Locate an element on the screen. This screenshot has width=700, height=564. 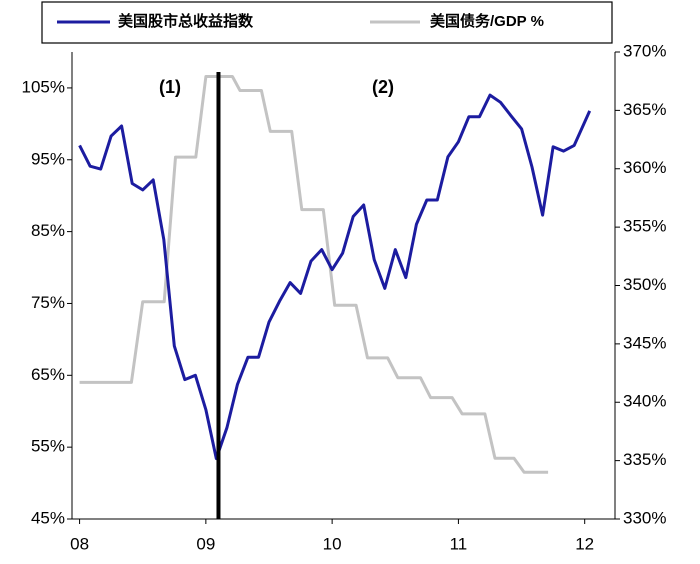
legend-box is located at coordinates (327, 22).